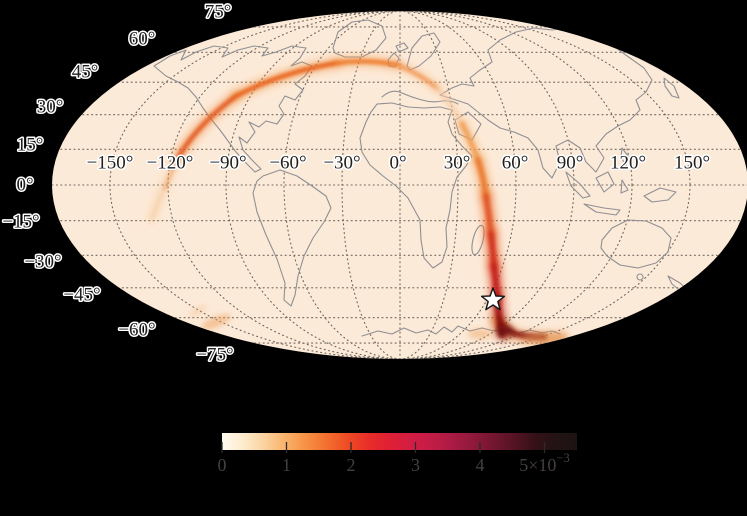  Describe the element at coordinates (636, 244) in the screenshot. I see `australia-coast` at that location.